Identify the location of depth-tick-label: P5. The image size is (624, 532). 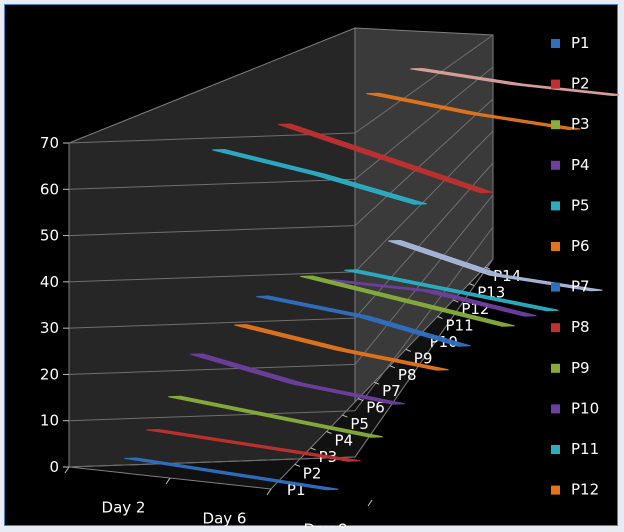
(359, 424).